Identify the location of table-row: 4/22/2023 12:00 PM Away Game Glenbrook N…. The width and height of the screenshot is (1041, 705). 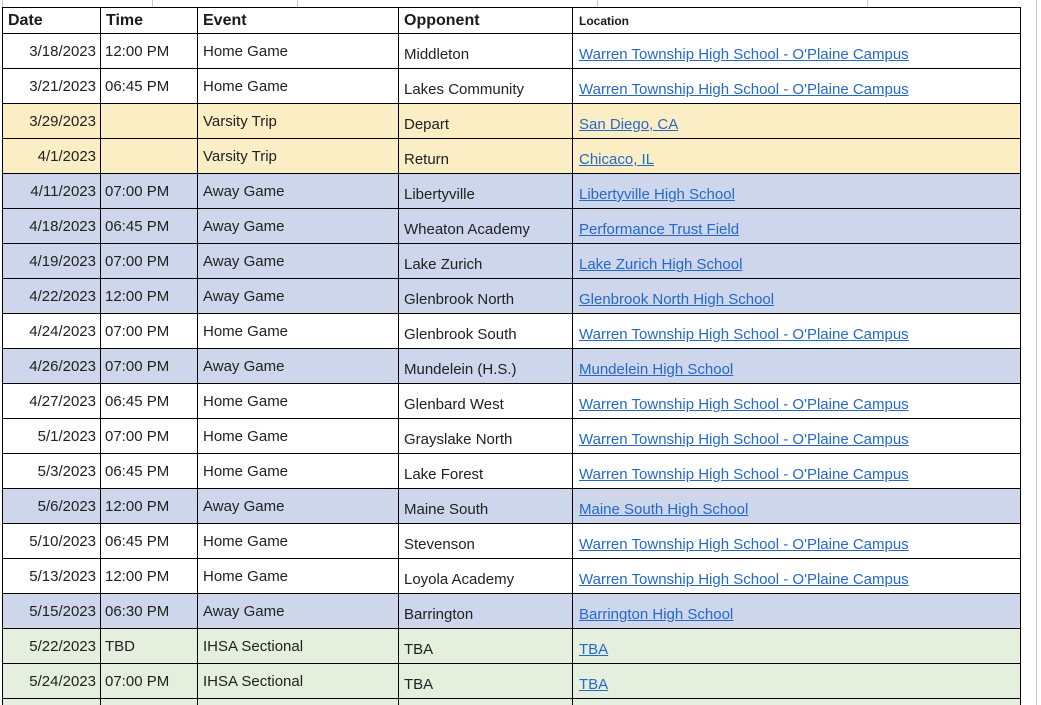
(511, 296).